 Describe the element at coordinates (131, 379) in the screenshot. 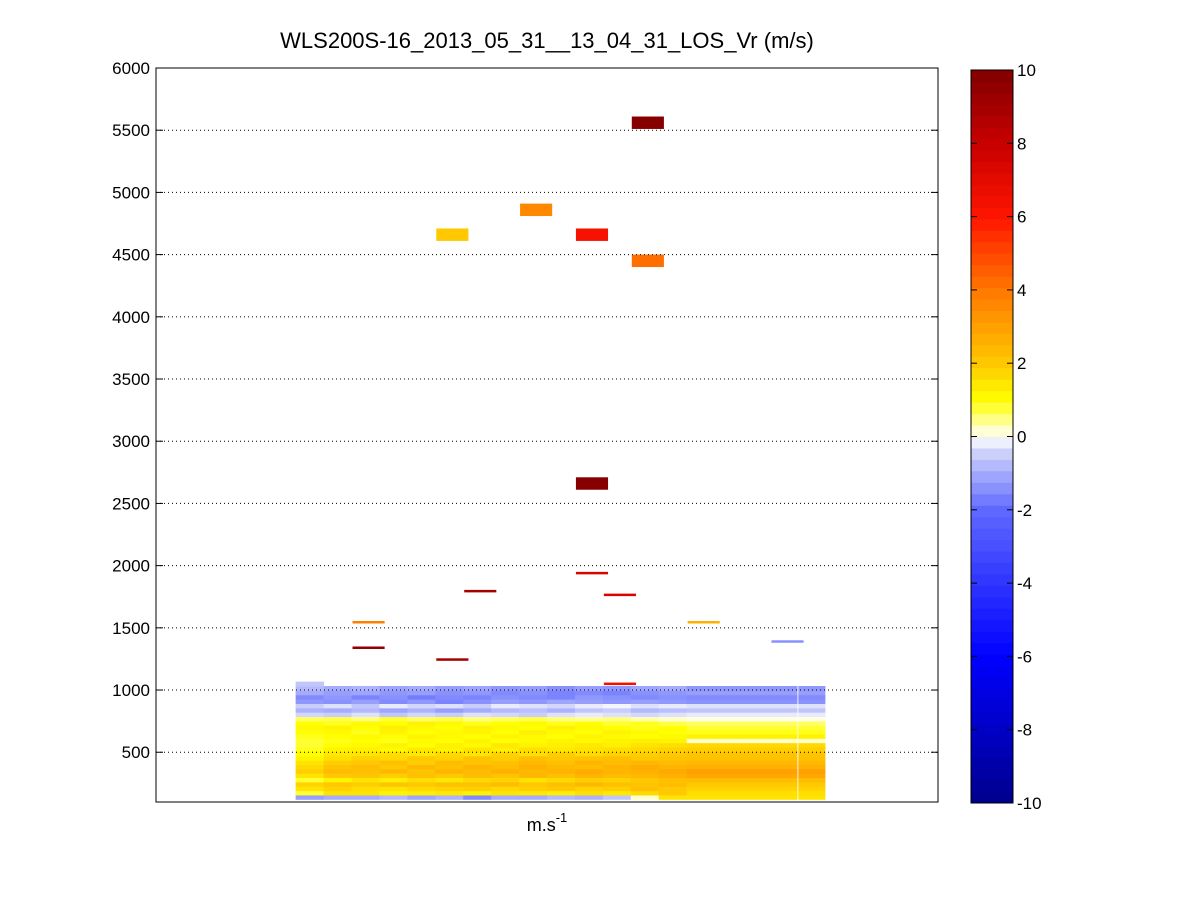

I see `y-tick-label: 3500` at that location.